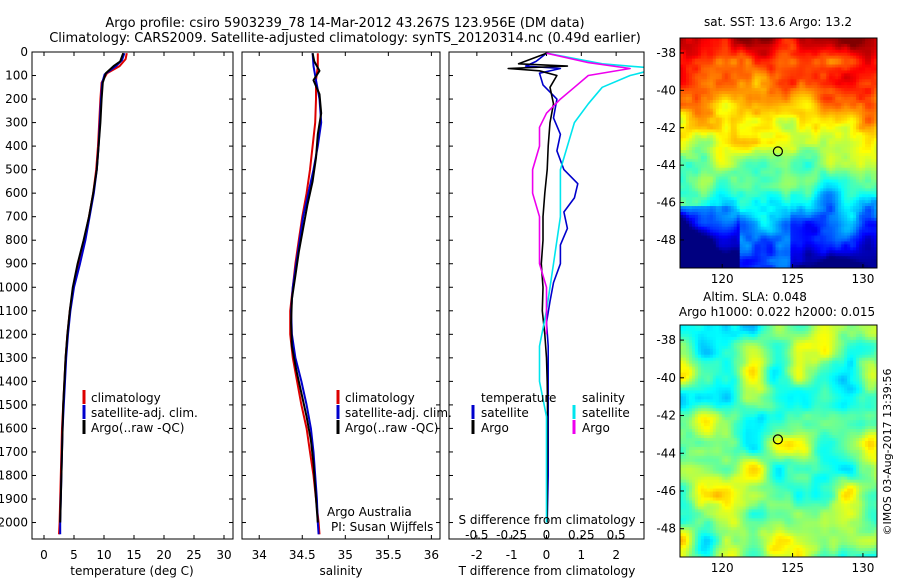 Image resolution: width=900 pixels, height=580 pixels. I want to click on x-tick-label: 35.5, so click(388, 555).